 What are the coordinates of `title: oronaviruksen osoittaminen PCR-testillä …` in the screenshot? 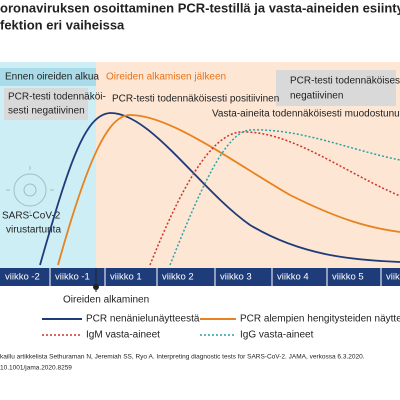 It's located at (200, 7).